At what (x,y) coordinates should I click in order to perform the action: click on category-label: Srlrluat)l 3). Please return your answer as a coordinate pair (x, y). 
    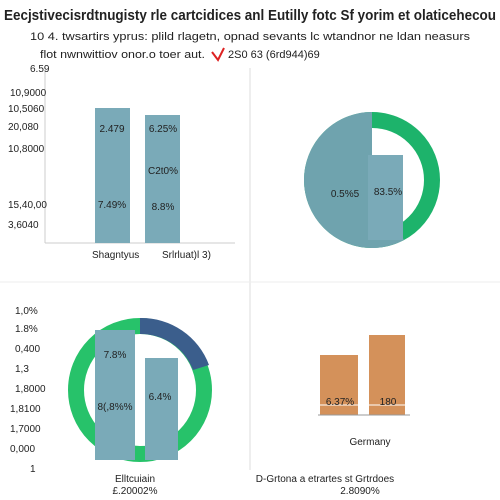
    Looking at the image, I should click on (186, 255).